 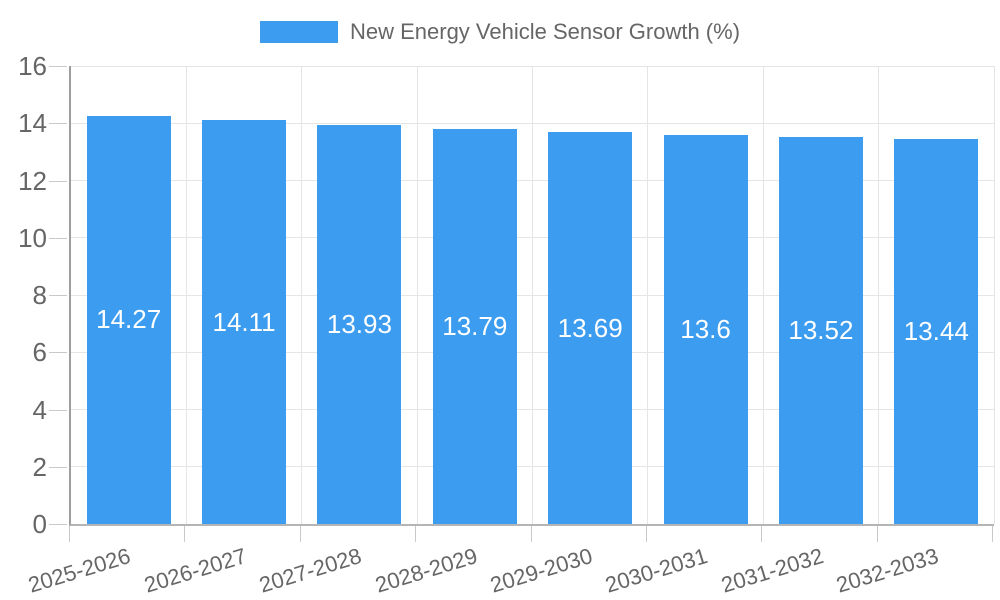 I want to click on bar-value-label: 13.6, so click(x=705, y=328).